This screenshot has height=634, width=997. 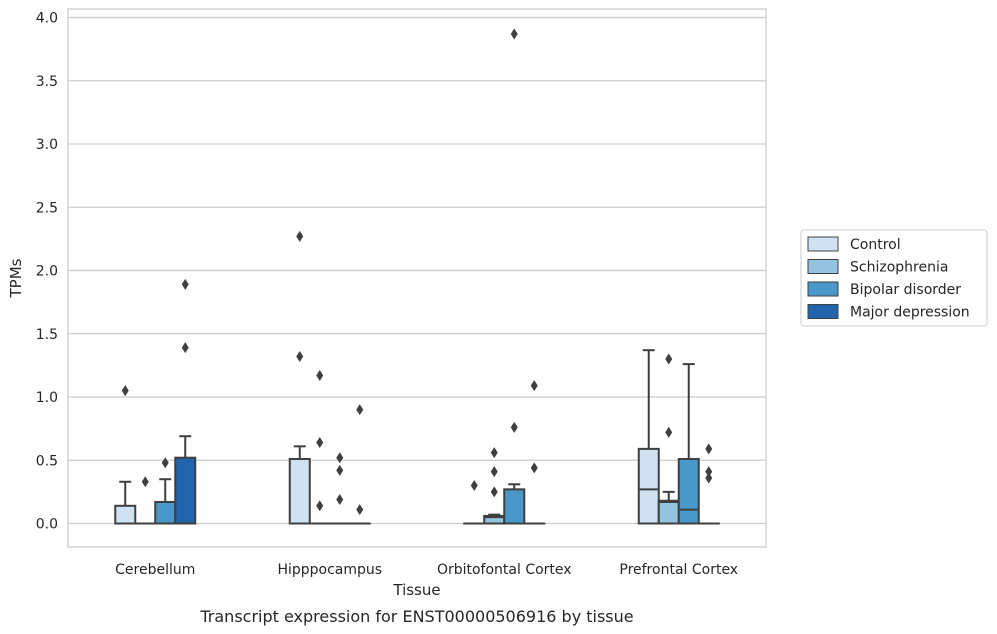 I want to click on x-axis-label: Tissue, so click(x=416, y=590).